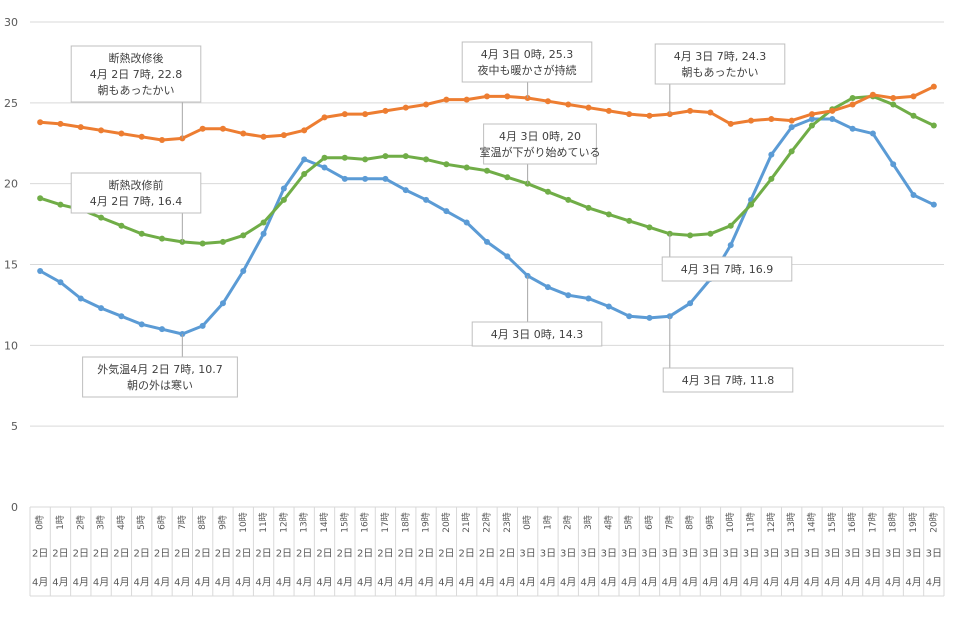 Image resolution: width=970 pixels, height=623 pixels. What do you see at coordinates (324, 522) in the screenshot?
I see `x-hour-label: 14時` at bounding box center [324, 522].